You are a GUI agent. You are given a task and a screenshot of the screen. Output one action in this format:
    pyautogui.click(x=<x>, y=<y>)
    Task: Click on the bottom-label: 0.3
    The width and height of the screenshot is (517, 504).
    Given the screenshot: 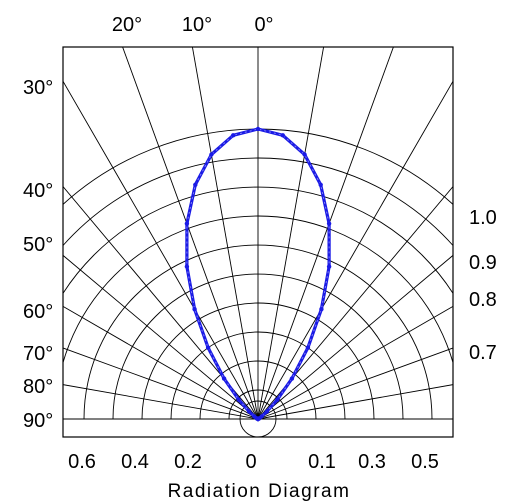 What is the action you would take?
    pyautogui.click(x=372, y=462)
    